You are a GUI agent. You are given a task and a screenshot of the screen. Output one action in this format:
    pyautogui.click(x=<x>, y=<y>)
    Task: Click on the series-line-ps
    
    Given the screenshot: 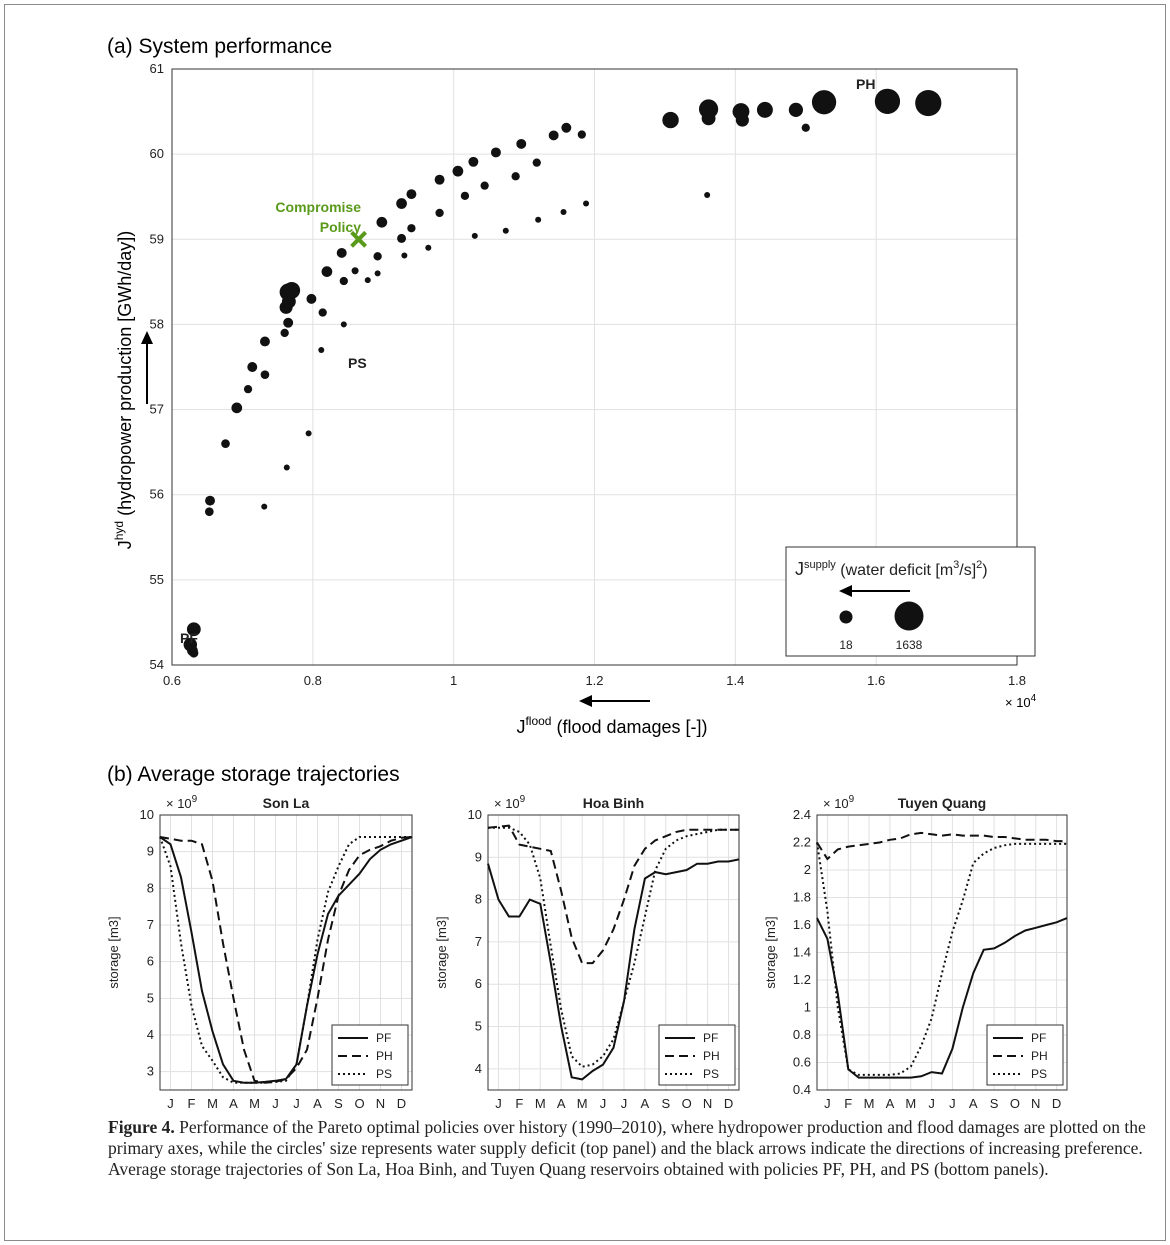 What is the action you would take?
    pyautogui.click(x=285, y=960)
    